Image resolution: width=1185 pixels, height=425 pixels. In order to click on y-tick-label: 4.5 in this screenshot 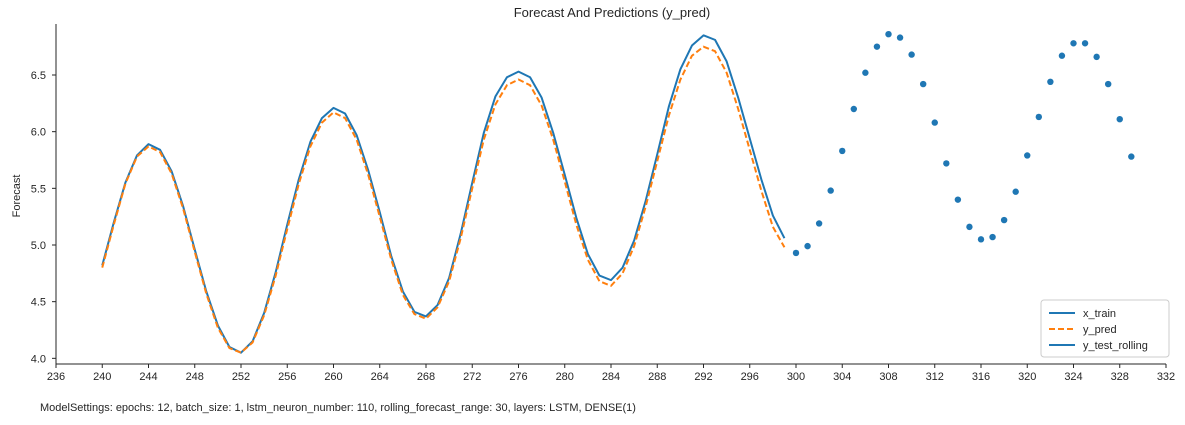, I will do `click(38, 303)`.